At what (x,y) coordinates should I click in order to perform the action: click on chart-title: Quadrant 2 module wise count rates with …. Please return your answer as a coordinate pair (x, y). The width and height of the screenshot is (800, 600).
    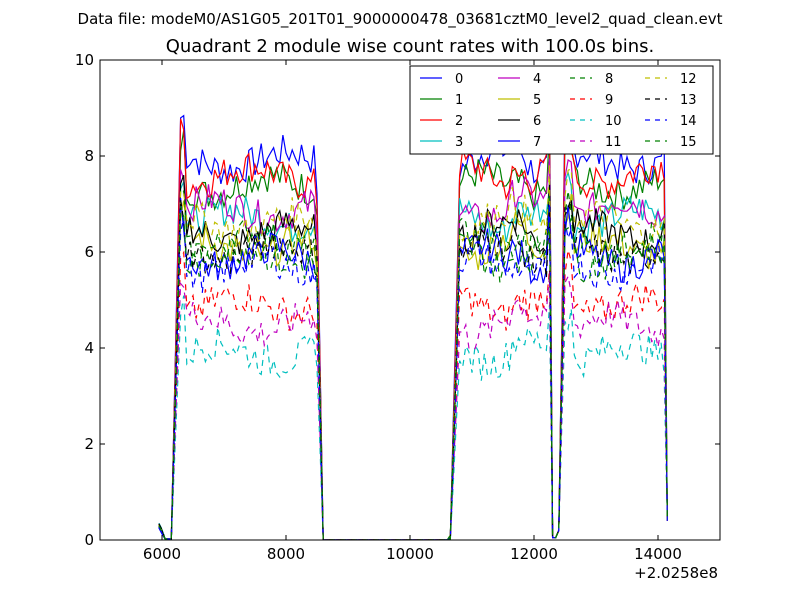
    Looking at the image, I should click on (410, 46).